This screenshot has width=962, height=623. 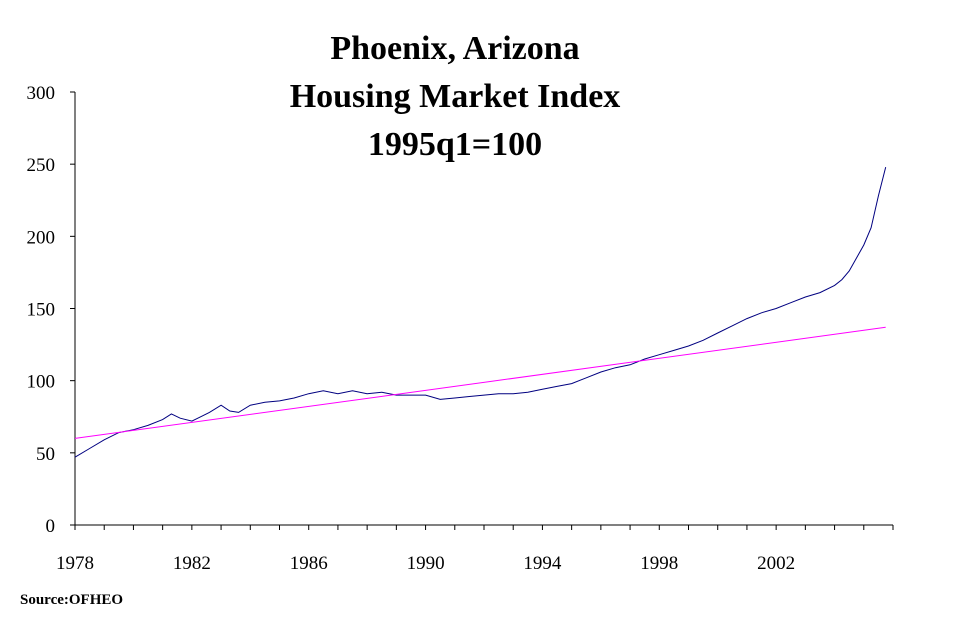 I want to click on chart-title-line-1: Phoenix, Arizona, so click(x=455, y=48).